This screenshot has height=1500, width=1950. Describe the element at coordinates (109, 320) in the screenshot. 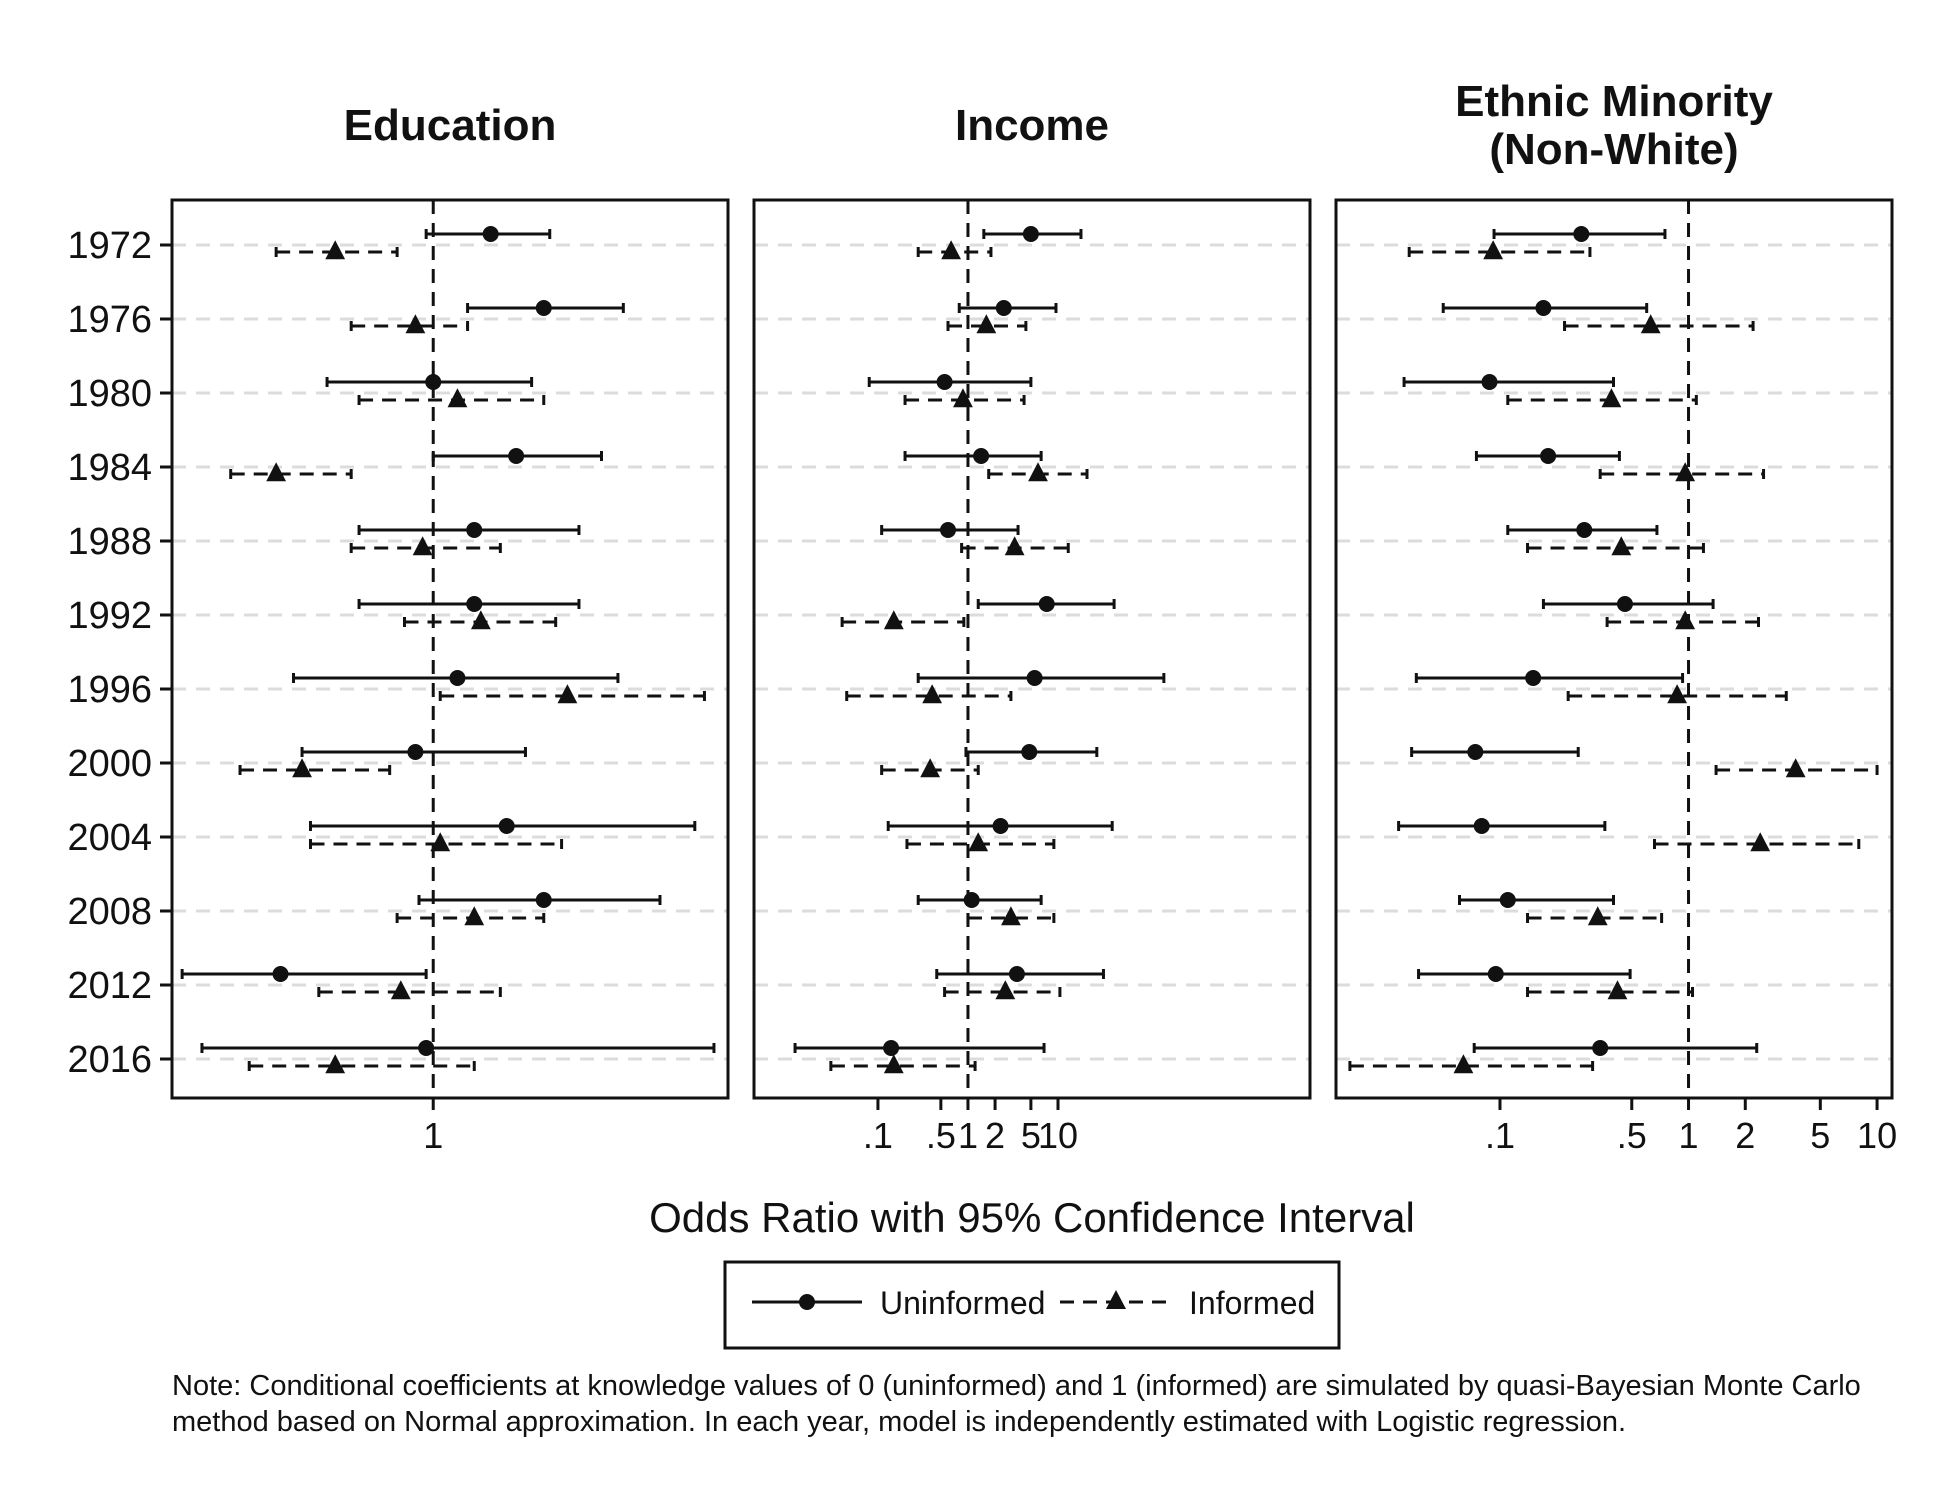

I see `y-tick-label: 1976` at that location.